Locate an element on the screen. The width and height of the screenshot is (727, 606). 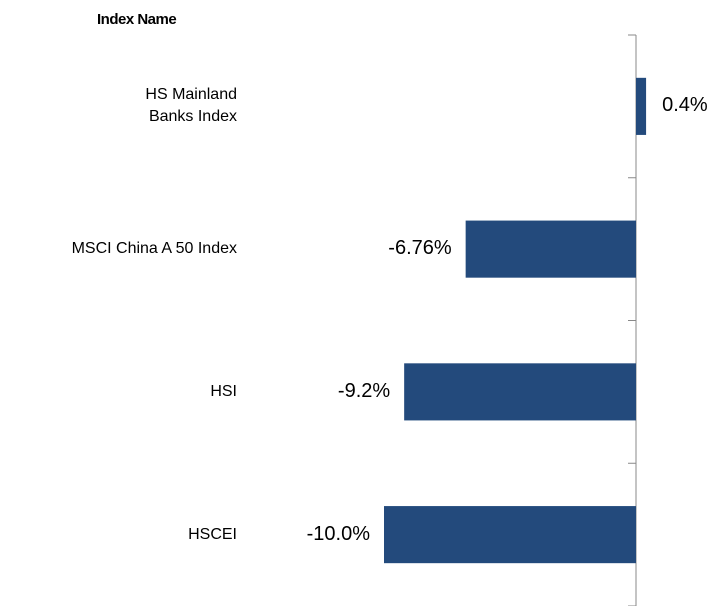
category-label: HSI is located at coordinates (223, 391).